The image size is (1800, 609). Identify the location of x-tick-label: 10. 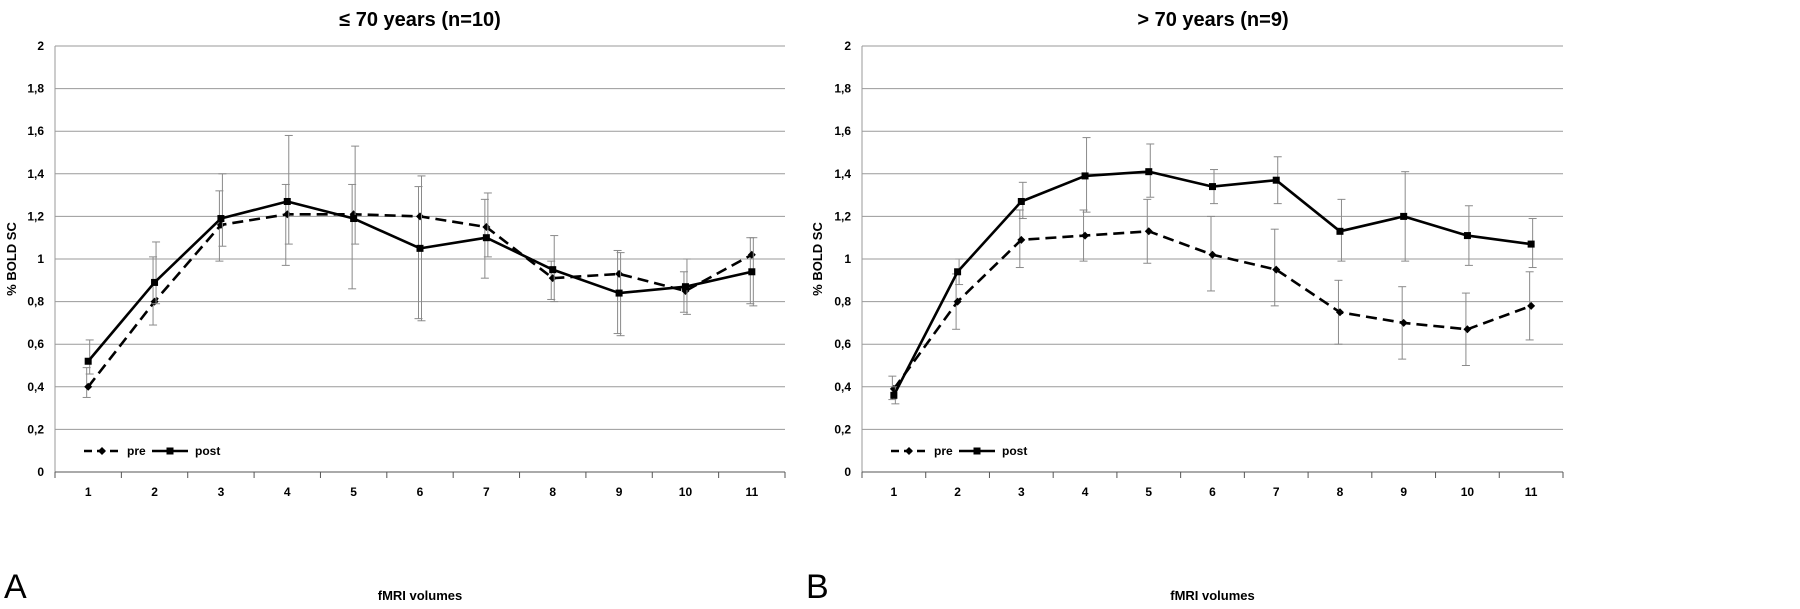
(1468, 492).